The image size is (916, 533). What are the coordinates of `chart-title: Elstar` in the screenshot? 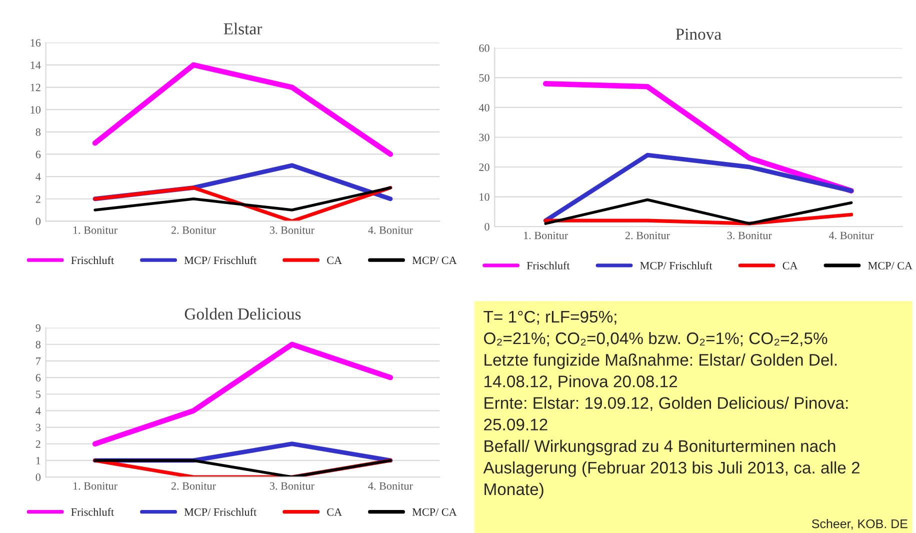 It's located at (243, 28).